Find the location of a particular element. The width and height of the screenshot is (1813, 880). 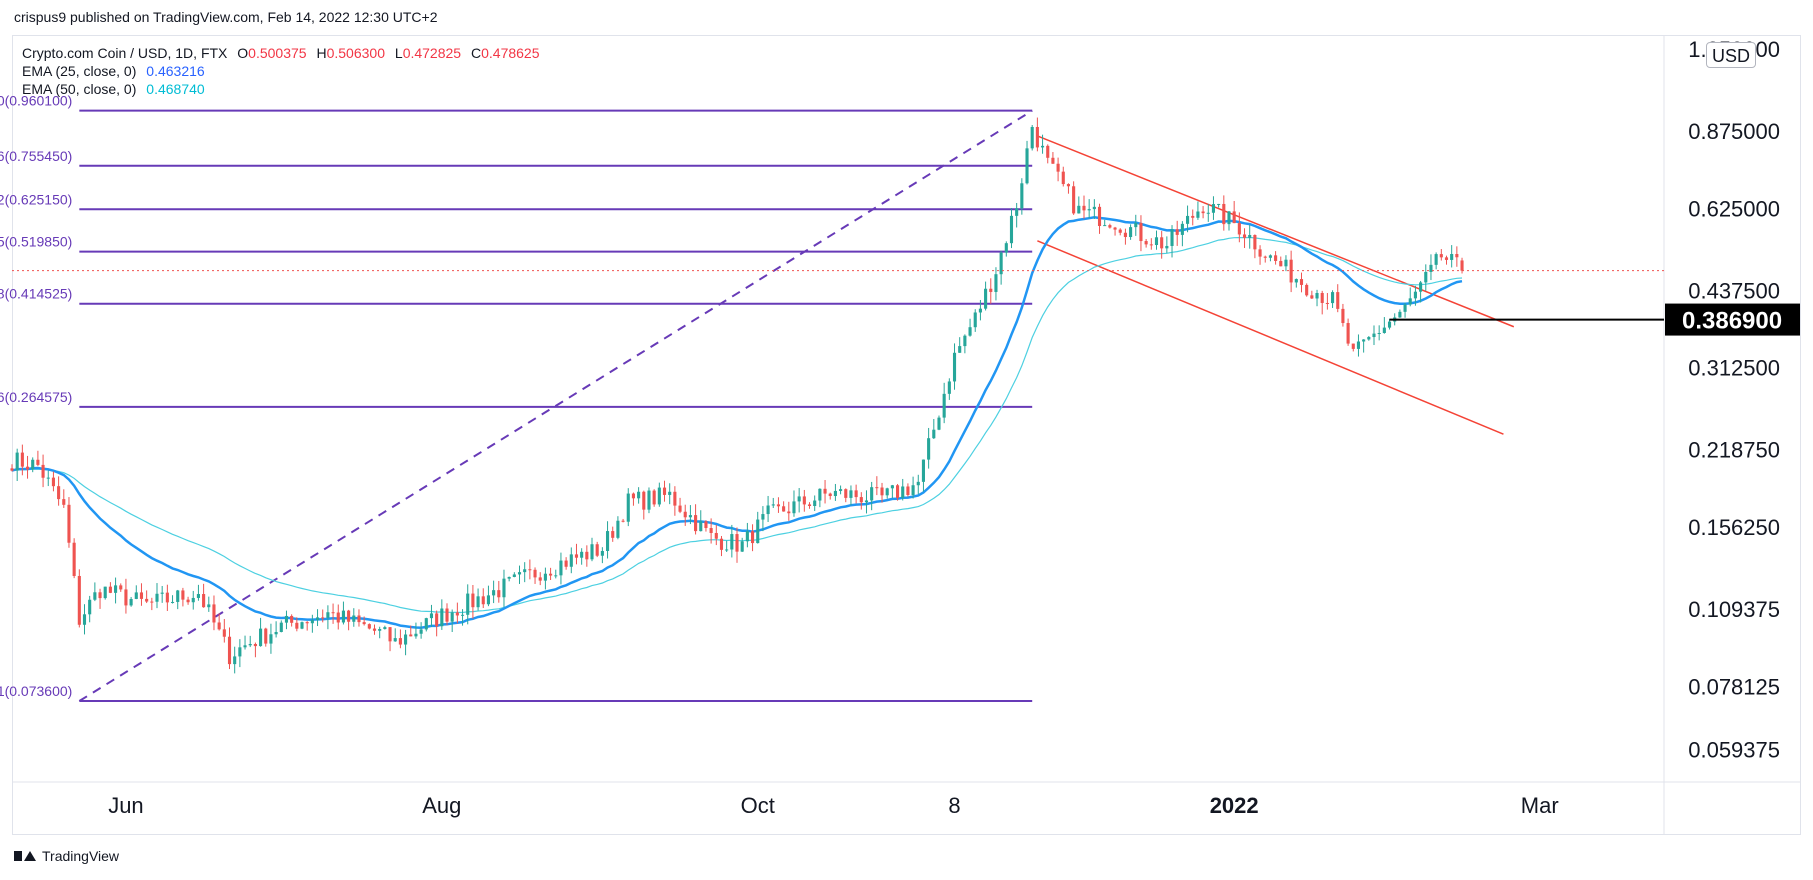

channel-upper-line is located at coordinates (1276, 231).